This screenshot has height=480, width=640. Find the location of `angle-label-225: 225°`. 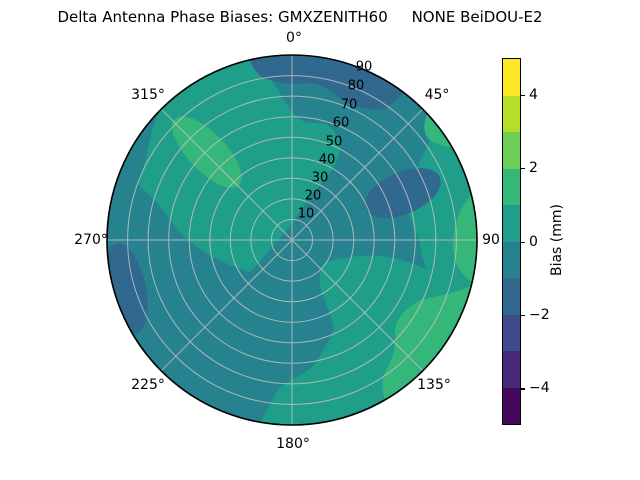

angle-label-225: 225° is located at coordinates (148, 385).